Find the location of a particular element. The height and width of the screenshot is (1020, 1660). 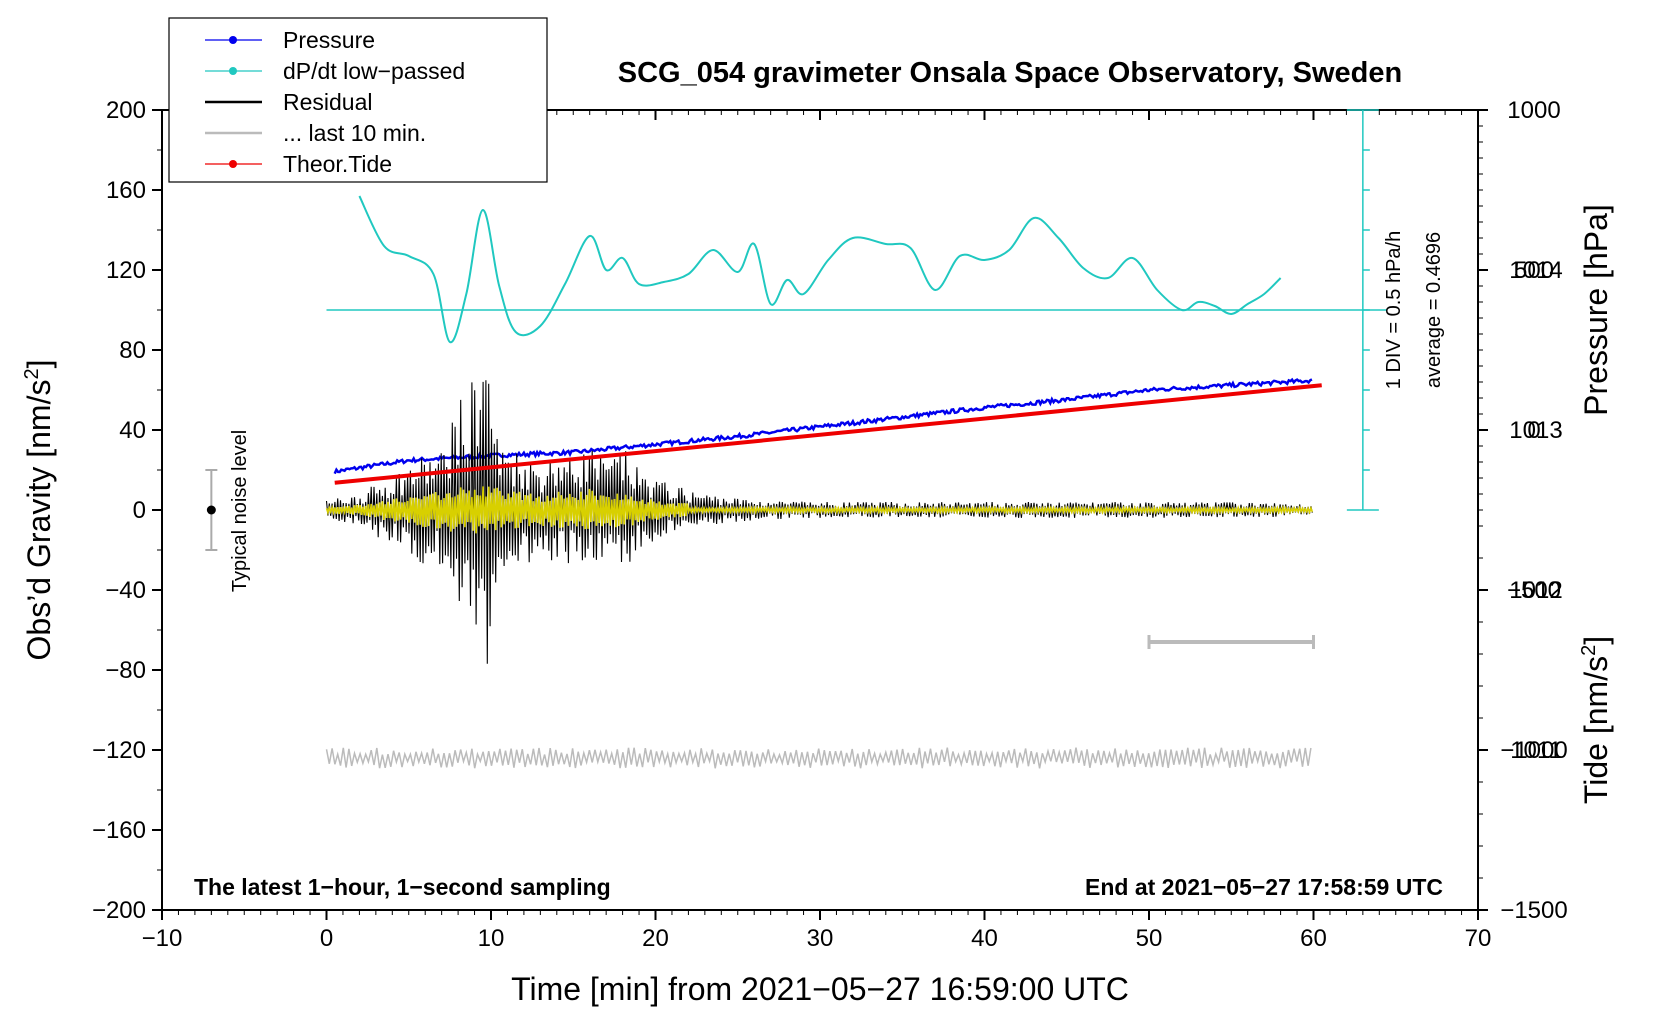

y-tick-label: −200 is located at coordinates (119, 910).